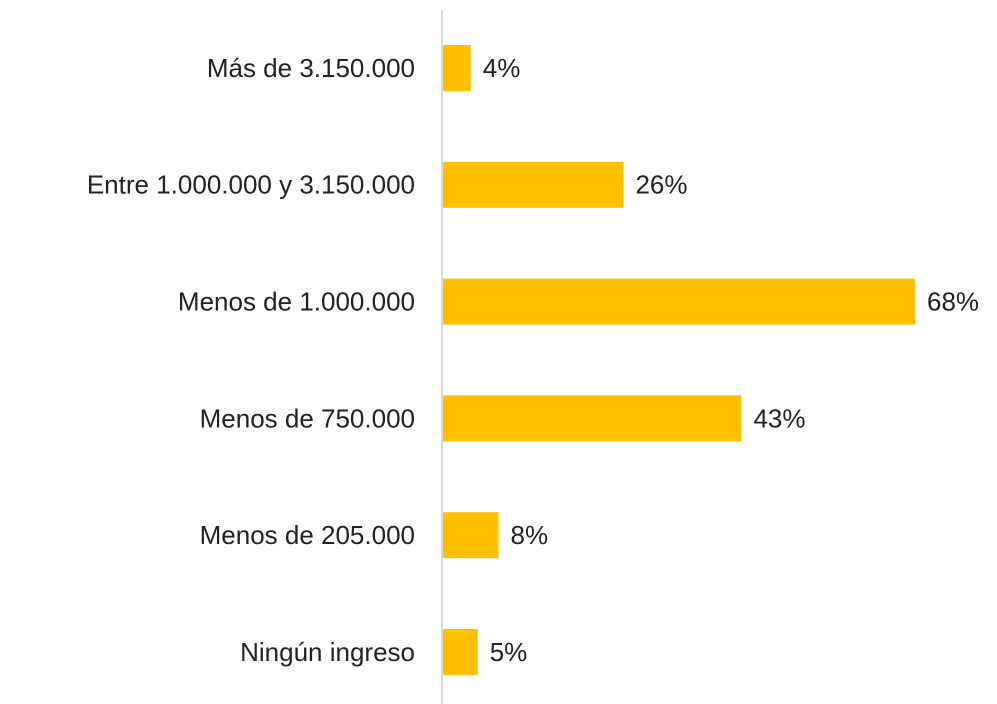 The height and width of the screenshot is (704, 997). I want to click on category-label: Menos de 205.000, so click(307, 535).